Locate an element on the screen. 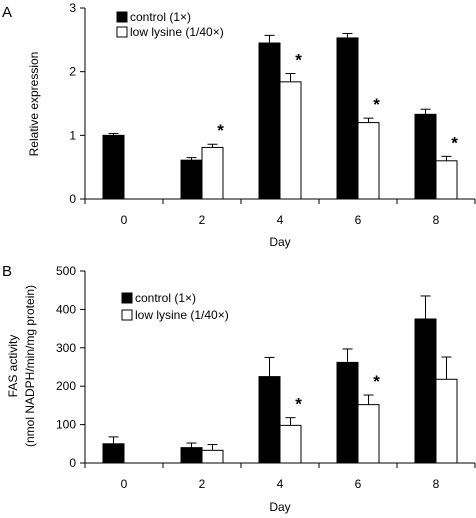 The height and width of the screenshot is (518, 476). panel-a-label: A is located at coordinates (7, 12).